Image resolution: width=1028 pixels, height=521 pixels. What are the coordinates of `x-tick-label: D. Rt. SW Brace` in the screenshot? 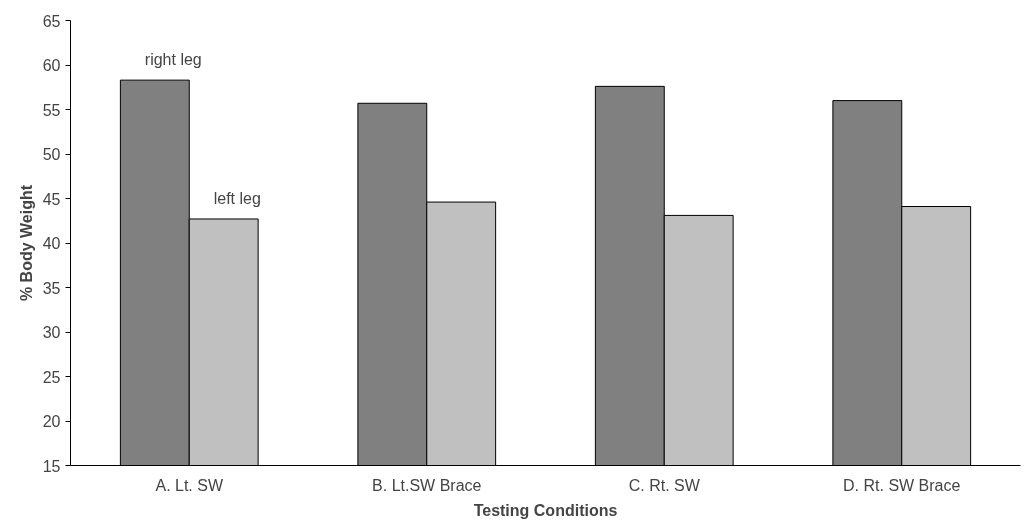 It's located at (902, 485).